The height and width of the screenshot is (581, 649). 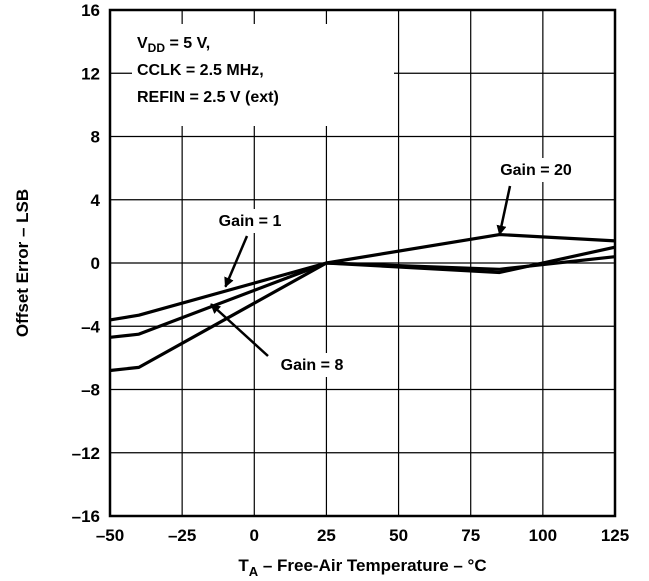 What do you see at coordinates (187, 43) in the screenshot?
I see `condition-rest: = 5 V,` at bounding box center [187, 43].